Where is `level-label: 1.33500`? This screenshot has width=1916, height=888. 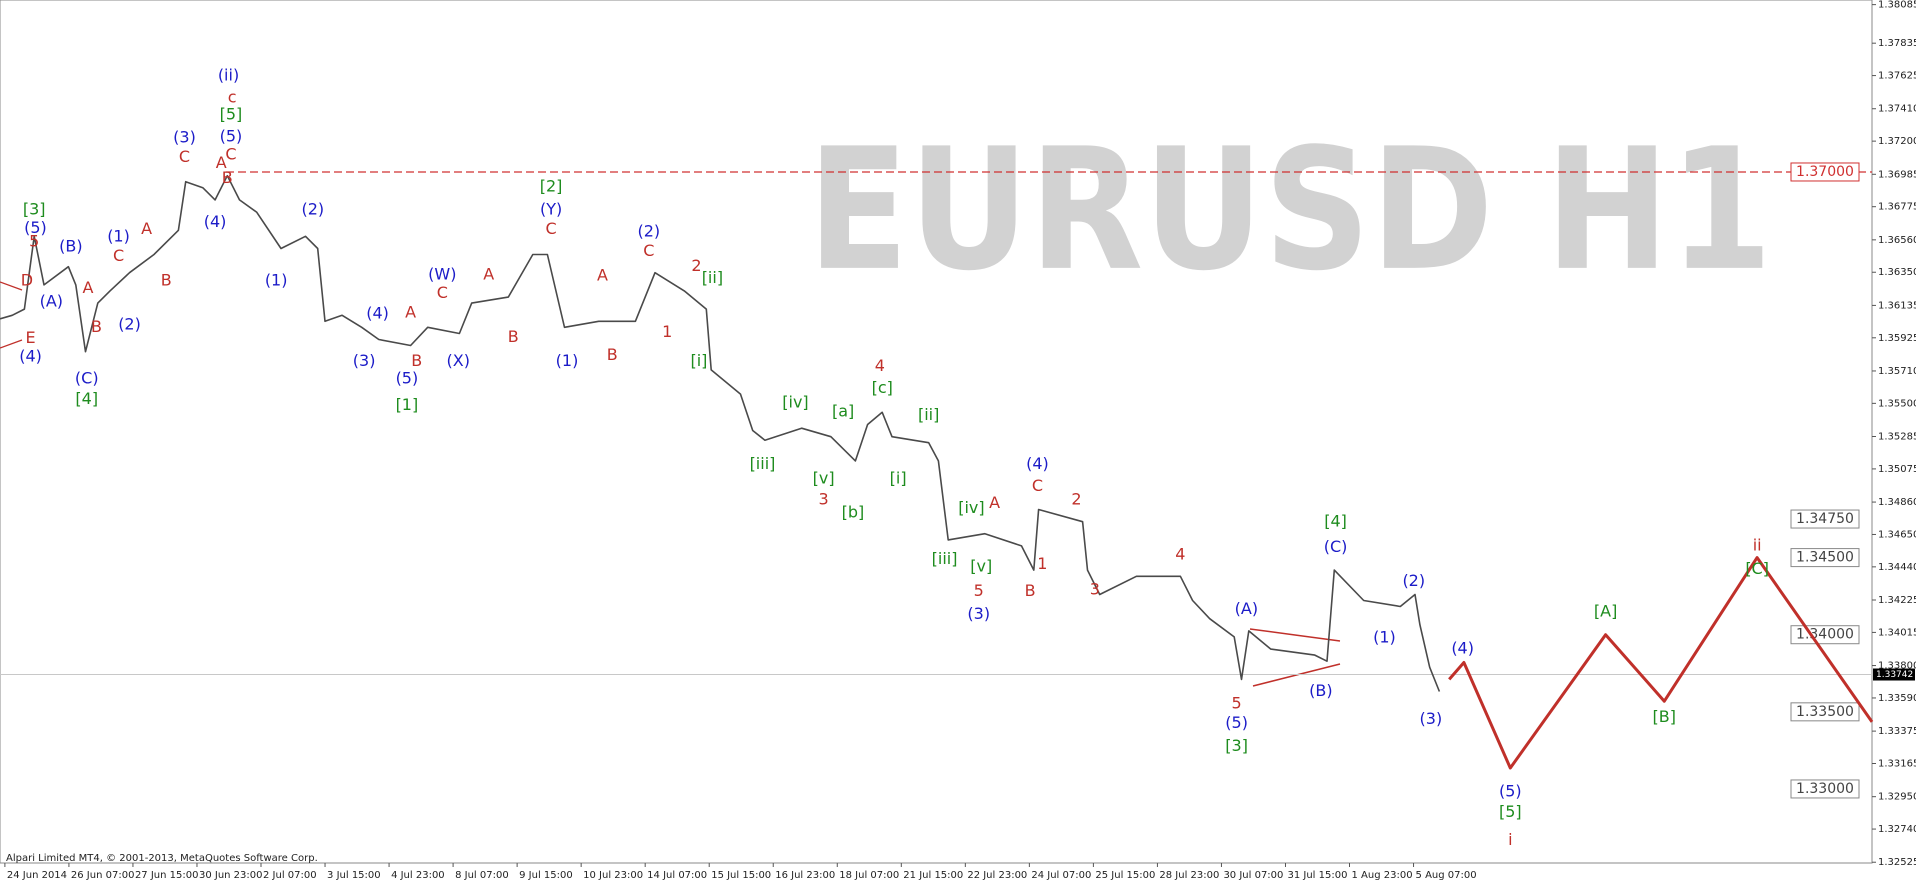 level-label: 1.33500 is located at coordinates (1825, 712).